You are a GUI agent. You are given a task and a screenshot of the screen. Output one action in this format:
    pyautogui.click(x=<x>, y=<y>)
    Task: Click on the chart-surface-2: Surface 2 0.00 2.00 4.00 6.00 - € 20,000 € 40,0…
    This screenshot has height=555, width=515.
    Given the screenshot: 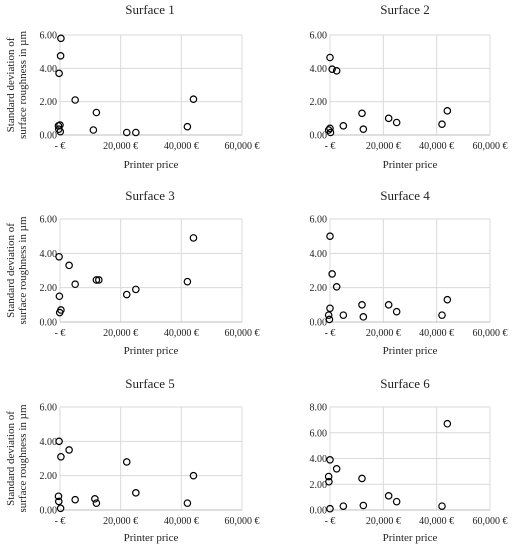 What is the action you would take?
    pyautogui.click(x=409, y=86)
    